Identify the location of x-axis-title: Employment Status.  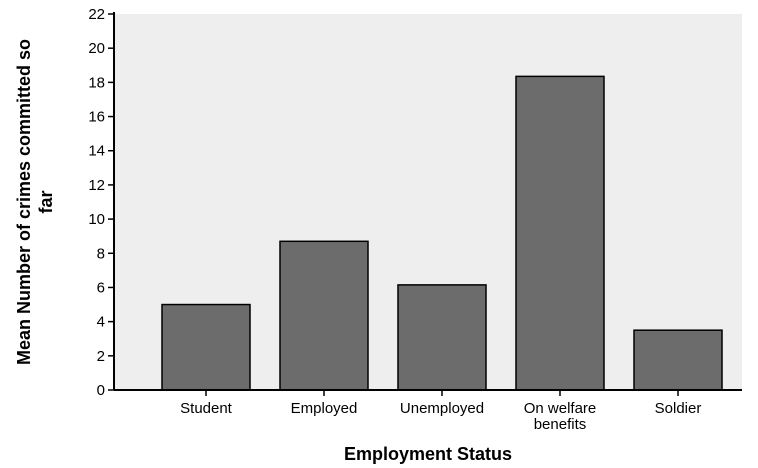
(428, 454).